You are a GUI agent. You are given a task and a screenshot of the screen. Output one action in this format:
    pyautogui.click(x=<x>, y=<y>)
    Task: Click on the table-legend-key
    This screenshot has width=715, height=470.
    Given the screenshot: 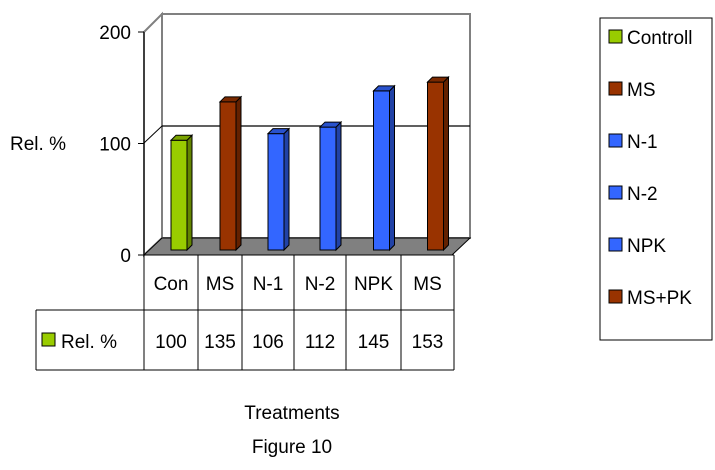 What is the action you would take?
    pyautogui.click(x=48, y=339)
    